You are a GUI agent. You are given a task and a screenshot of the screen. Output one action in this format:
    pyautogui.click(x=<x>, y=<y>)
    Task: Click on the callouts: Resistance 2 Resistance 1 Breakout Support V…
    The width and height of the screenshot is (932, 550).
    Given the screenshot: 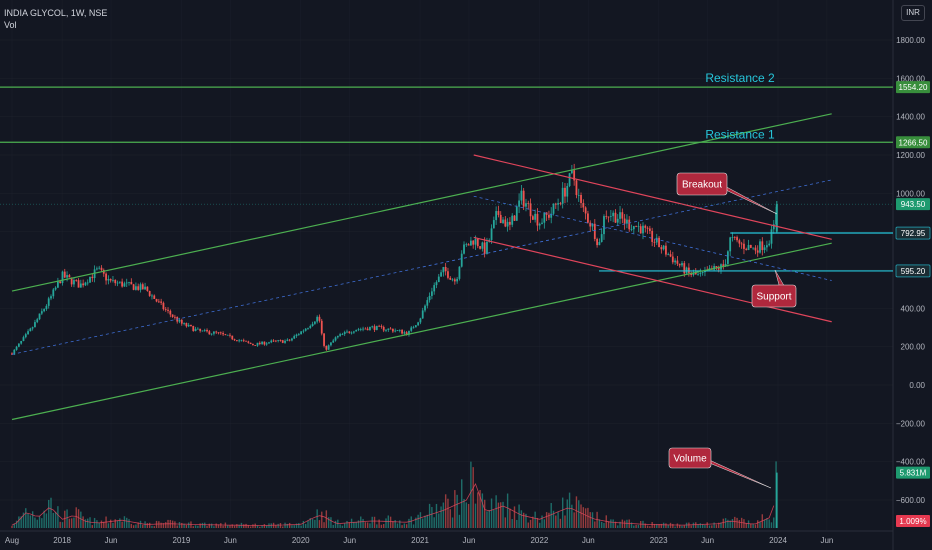 What is the action you would take?
    pyautogui.click(x=732, y=280)
    